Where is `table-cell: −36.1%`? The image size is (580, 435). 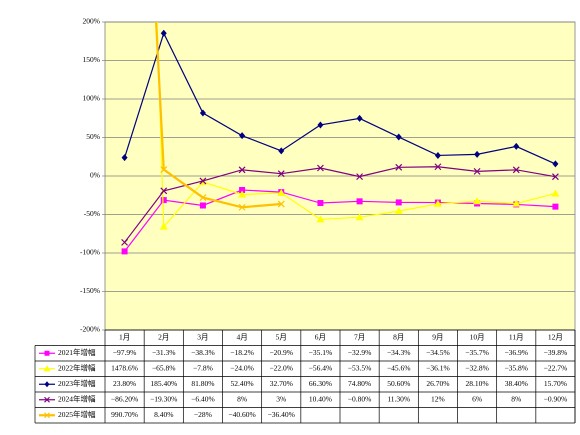
table-cell: −36.1% is located at coordinates (438, 367).